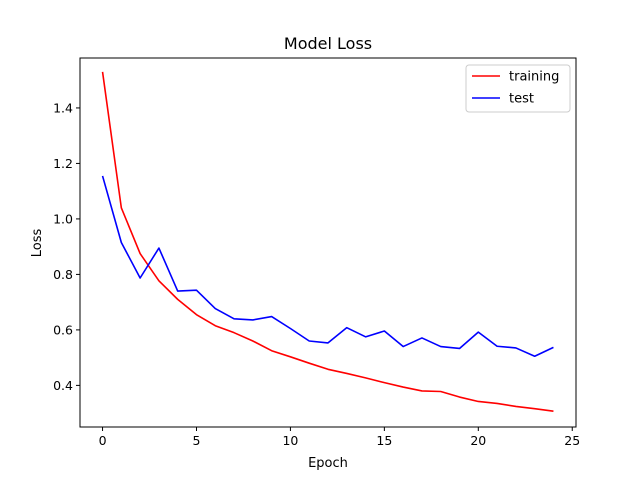 This screenshot has height=480, width=640. What do you see at coordinates (518, 88) in the screenshot?
I see `legend: training test` at bounding box center [518, 88].